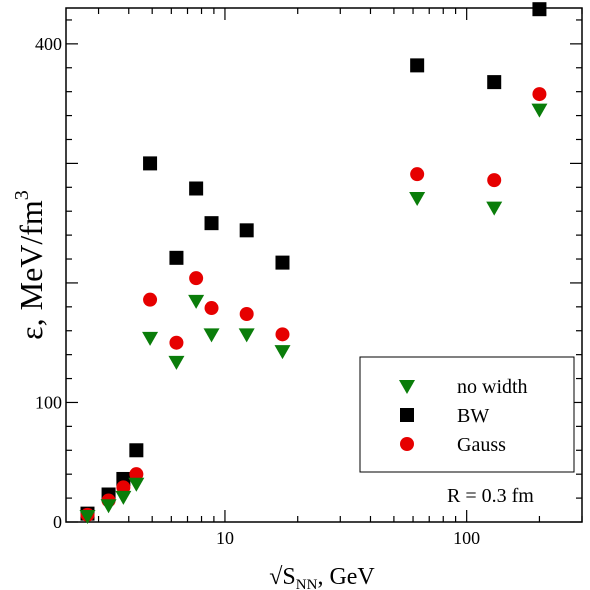 The width and height of the screenshot is (590, 590). I want to click on legend-marker-square, so click(407, 415).